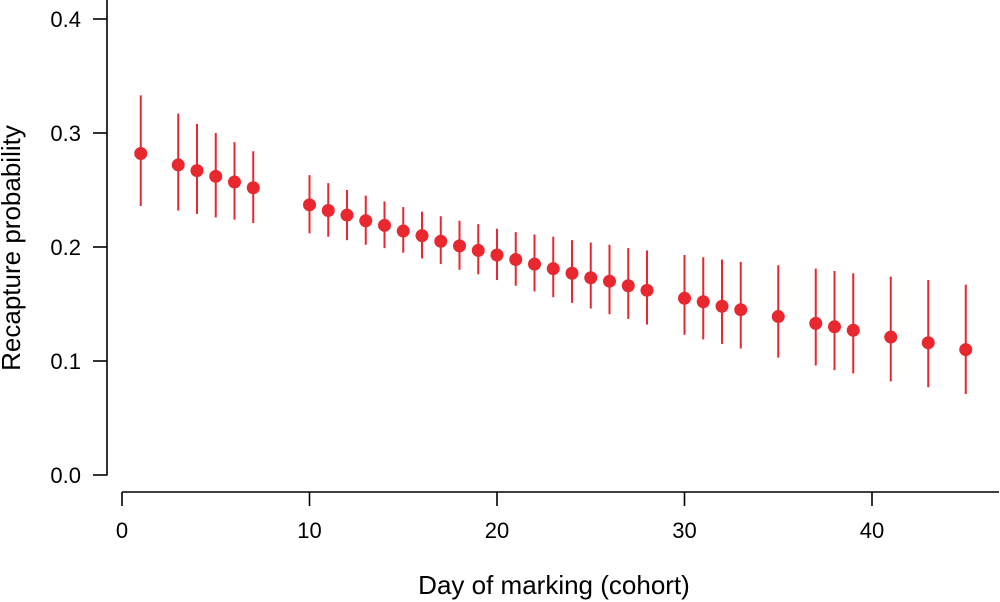 This screenshot has height=602, width=1000. I want to click on x-tick-label: 30, so click(684, 530).